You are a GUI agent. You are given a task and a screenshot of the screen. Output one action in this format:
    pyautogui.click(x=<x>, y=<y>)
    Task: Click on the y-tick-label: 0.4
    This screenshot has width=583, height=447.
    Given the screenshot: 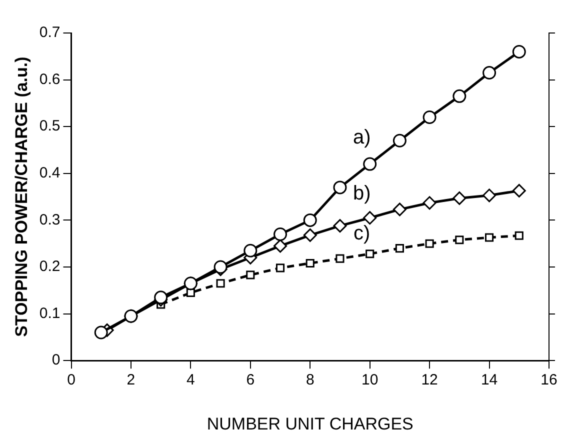 What is the action you would take?
    pyautogui.click(x=49, y=173)
    